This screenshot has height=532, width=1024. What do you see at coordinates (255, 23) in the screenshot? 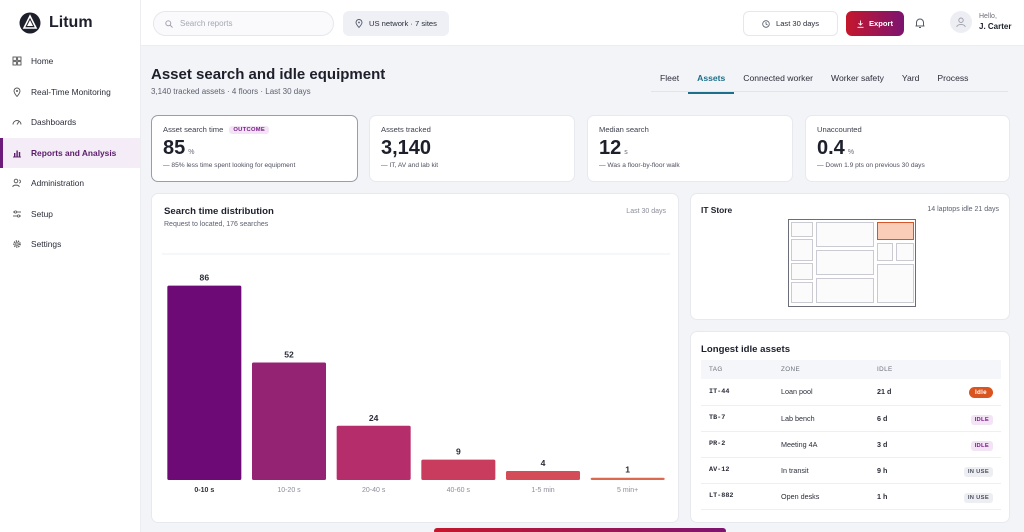
I see `search-input` at bounding box center [255, 23].